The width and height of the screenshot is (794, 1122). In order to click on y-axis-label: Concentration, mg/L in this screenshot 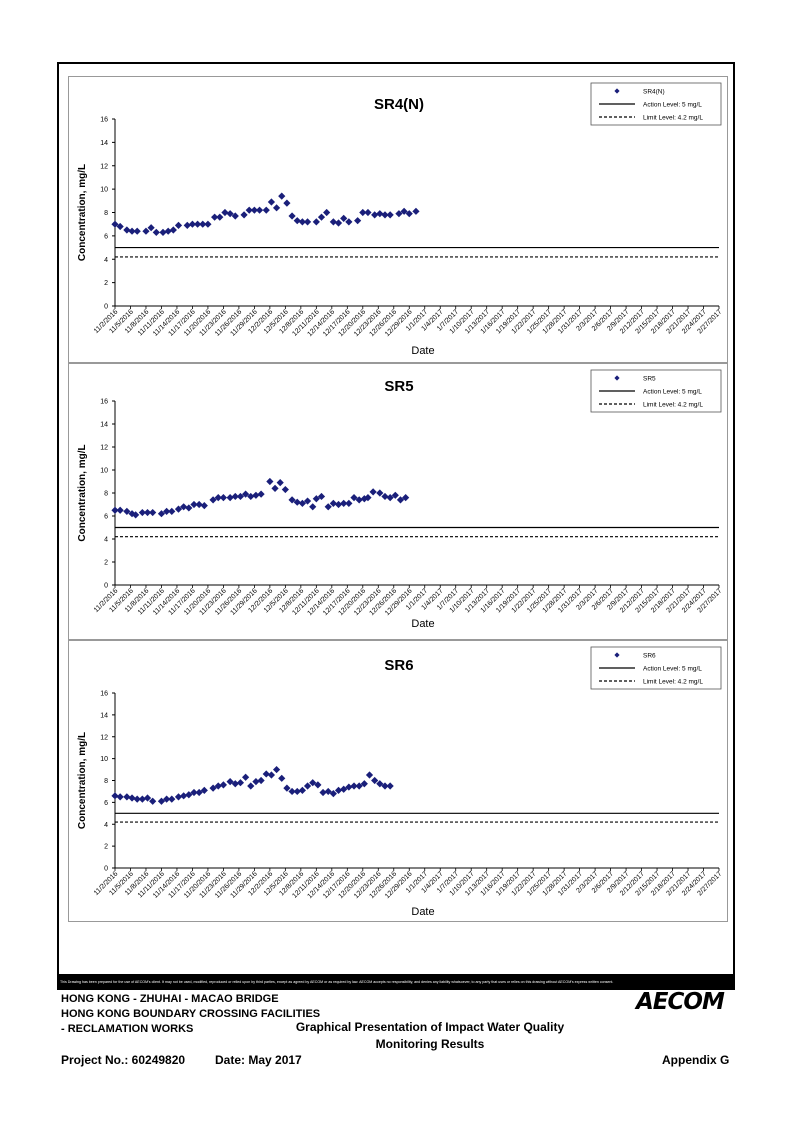, I will do `click(82, 492)`.